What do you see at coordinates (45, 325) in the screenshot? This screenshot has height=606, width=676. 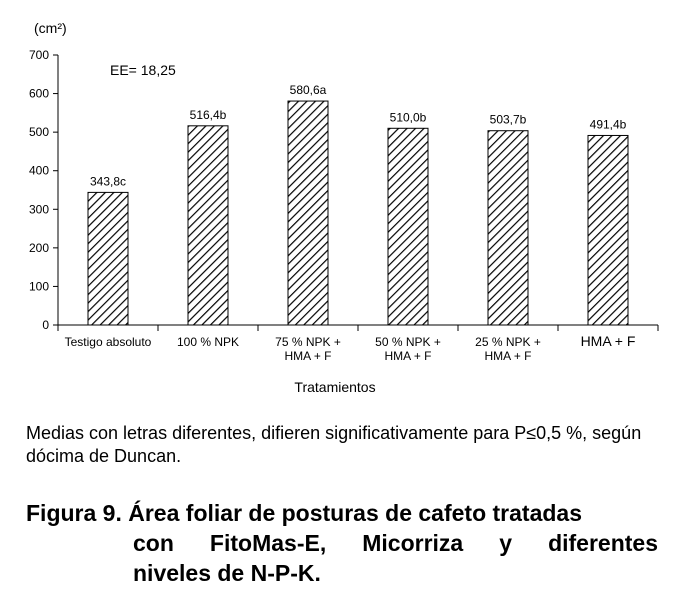 I see `y-tick-label: 0` at bounding box center [45, 325].